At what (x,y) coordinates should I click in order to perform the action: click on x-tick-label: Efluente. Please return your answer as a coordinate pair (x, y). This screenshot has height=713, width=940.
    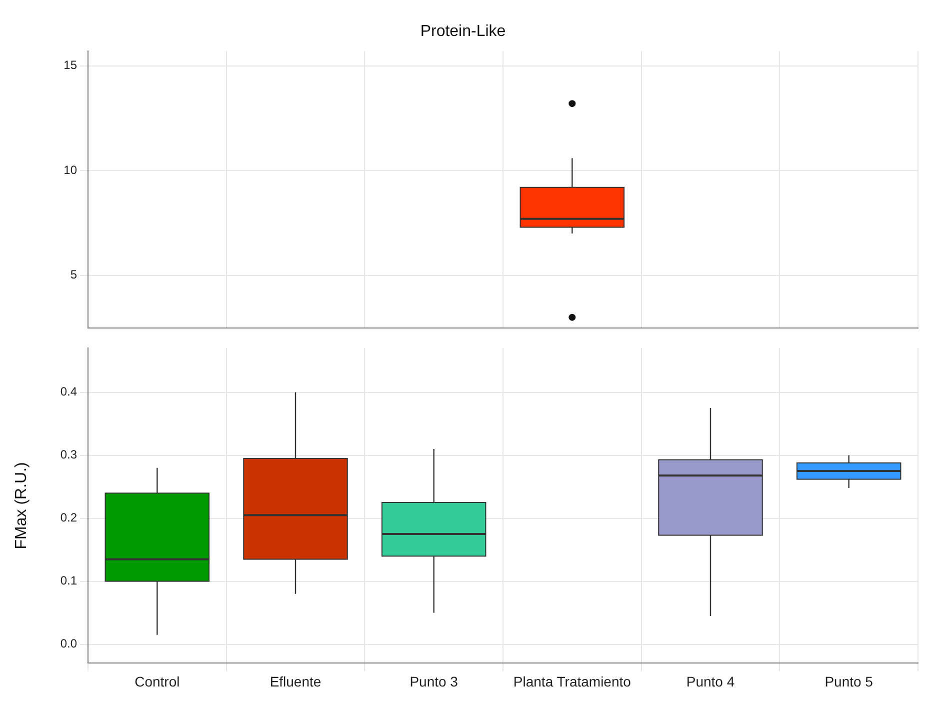
    Looking at the image, I should click on (296, 681).